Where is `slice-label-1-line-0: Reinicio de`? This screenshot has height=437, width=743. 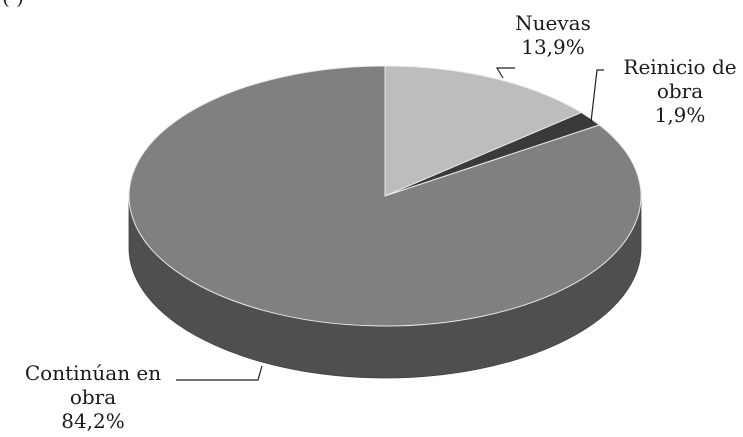 slice-label-1-line-0: Reinicio de is located at coordinates (679, 67).